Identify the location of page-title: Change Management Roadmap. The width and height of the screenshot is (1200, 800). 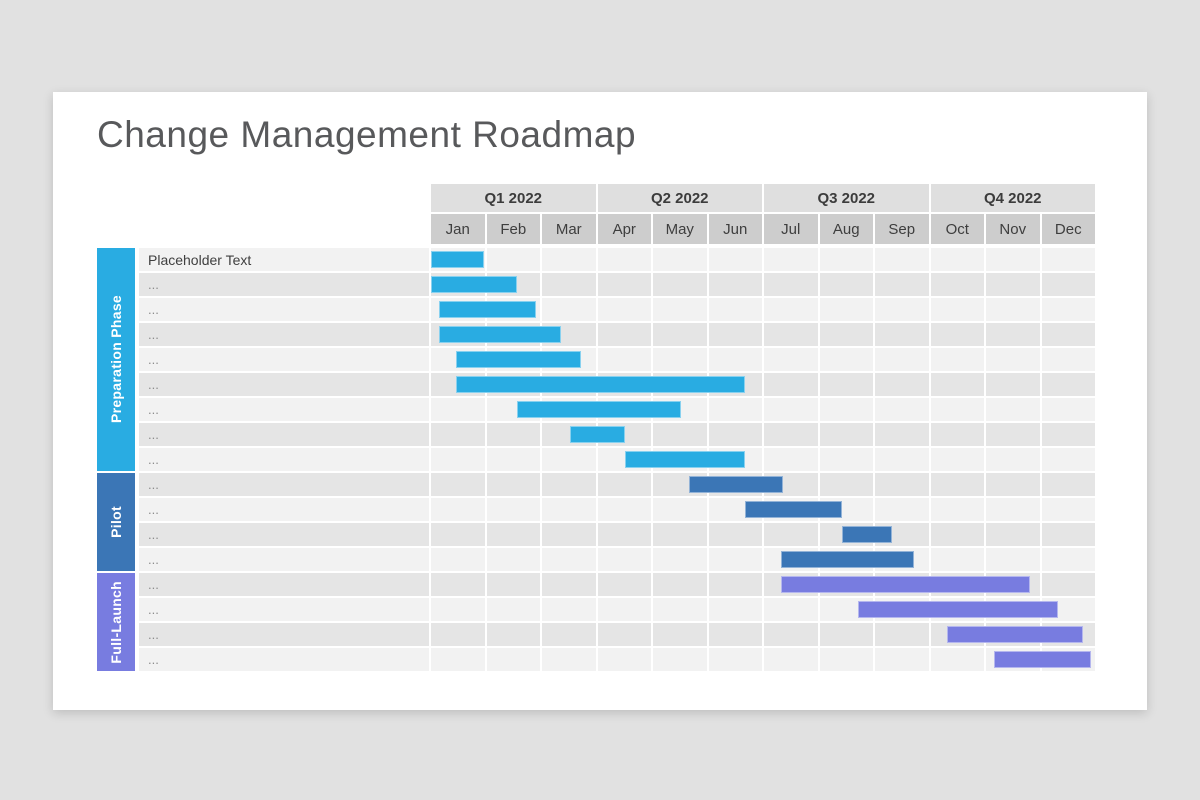
(367, 134).